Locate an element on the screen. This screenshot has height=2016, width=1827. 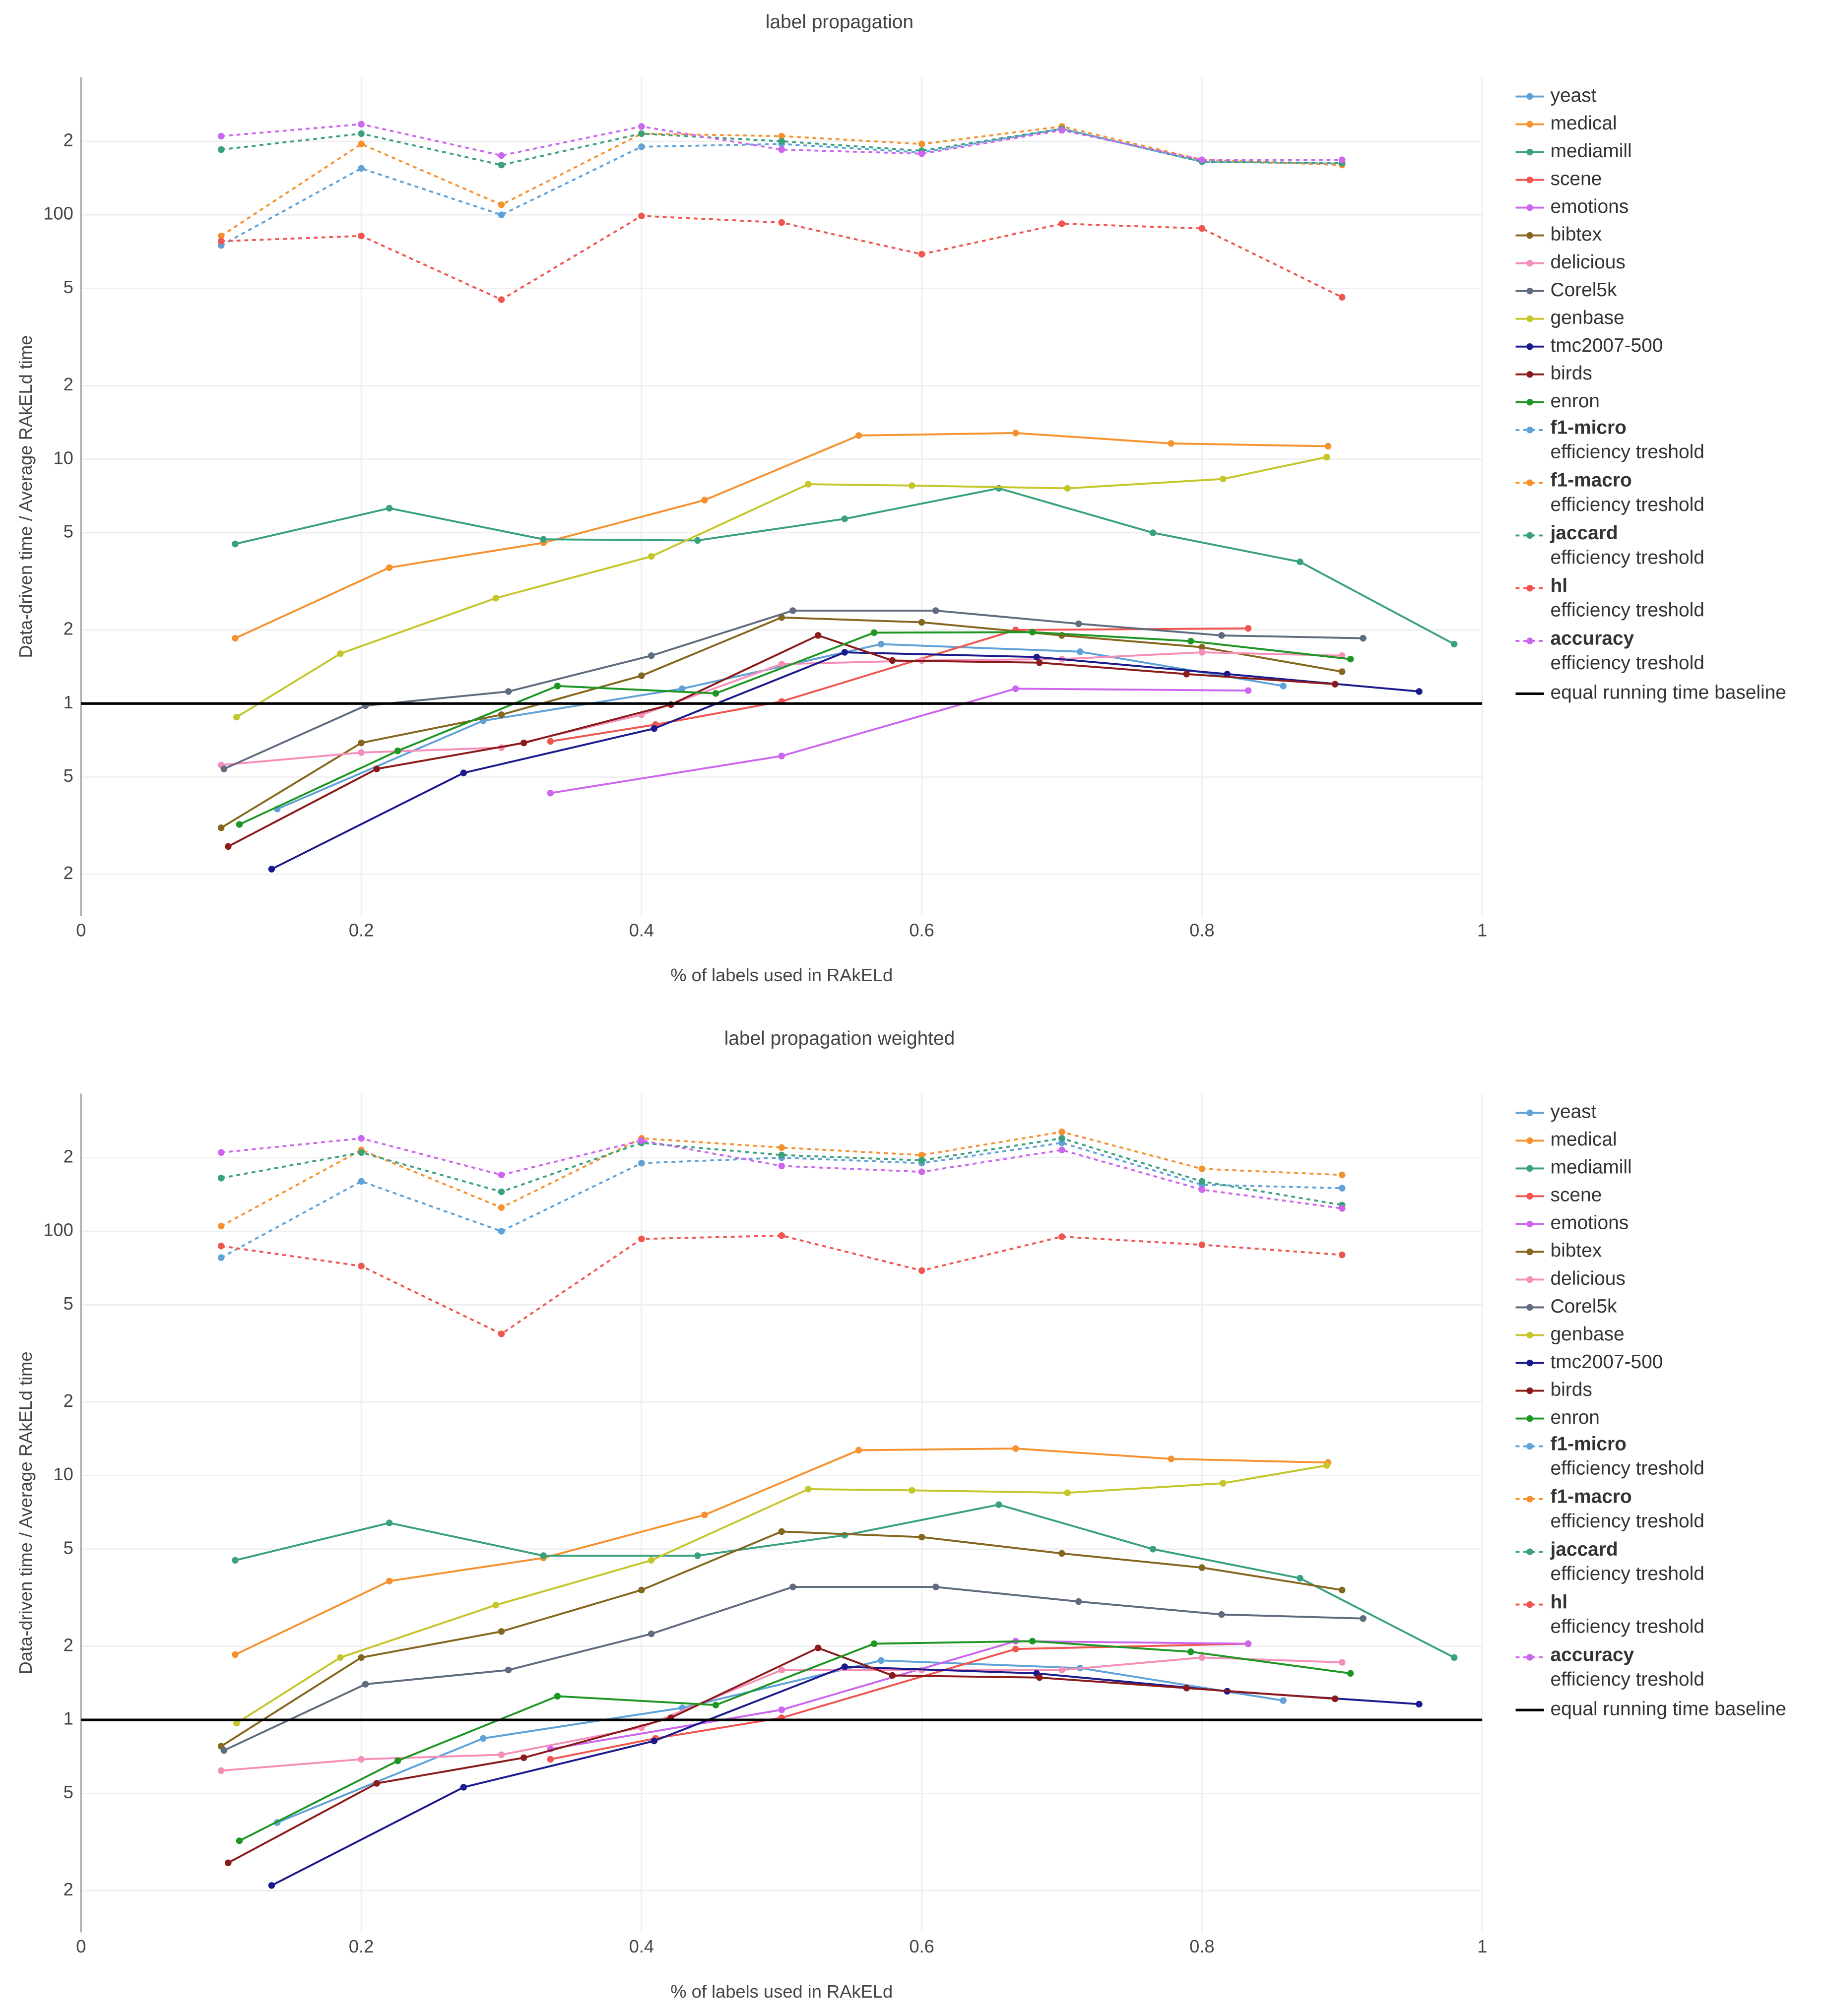
y-tick-label: 10 is located at coordinates (63, 1474).